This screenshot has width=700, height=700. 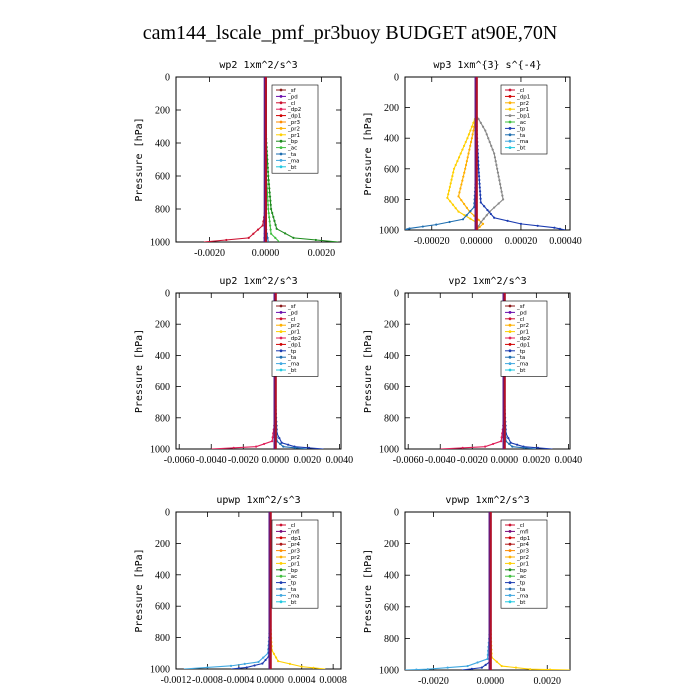 What do you see at coordinates (340, 460) in the screenshot?
I see `x-tick-label: 0.0040` at bounding box center [340, 460].